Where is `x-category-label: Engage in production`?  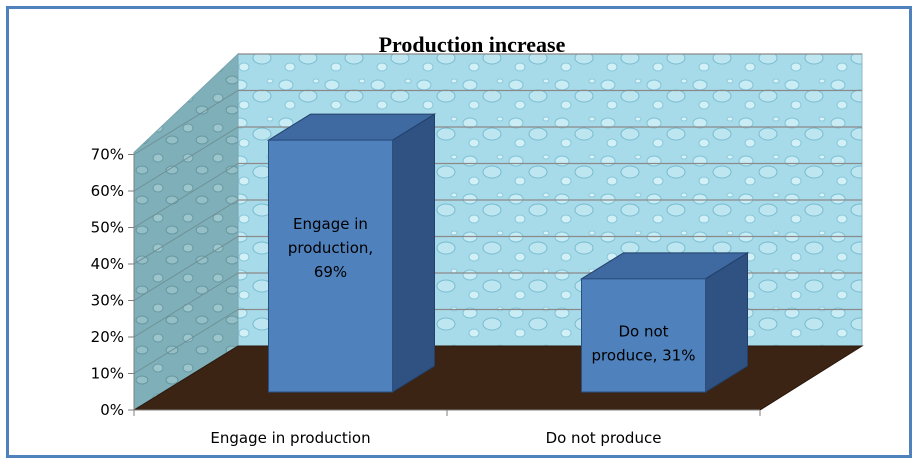
x-category-label: Engage in production is located at coordinates (290, 438).